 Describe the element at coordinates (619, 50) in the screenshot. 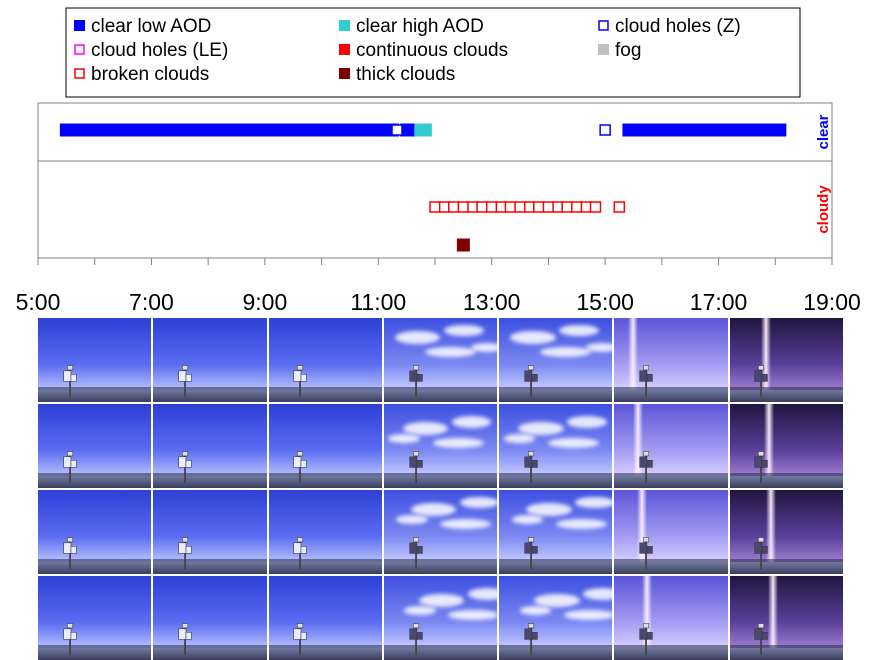

I see `legend-entry-fog: fog` at that location.